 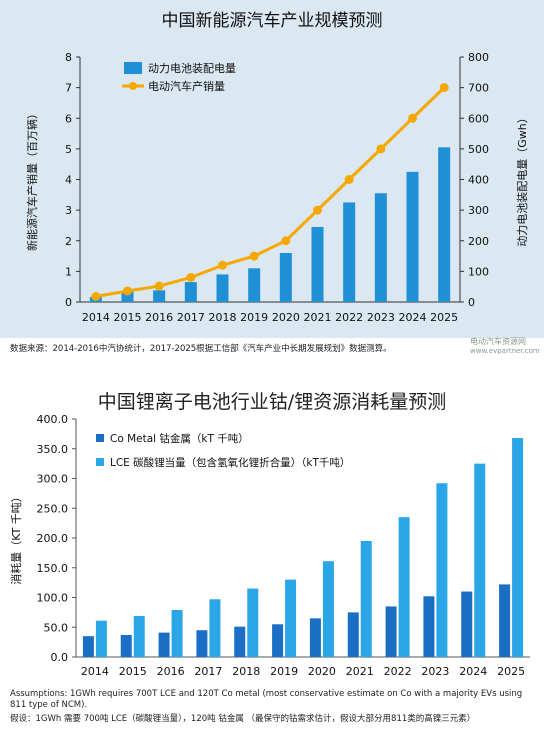 What do you see at coordinates (32, 179) in the screenshot?
I see `chart1-left-axis-label: 新能源汽车产销量（百万辆）` at bounding box center [32, 179].